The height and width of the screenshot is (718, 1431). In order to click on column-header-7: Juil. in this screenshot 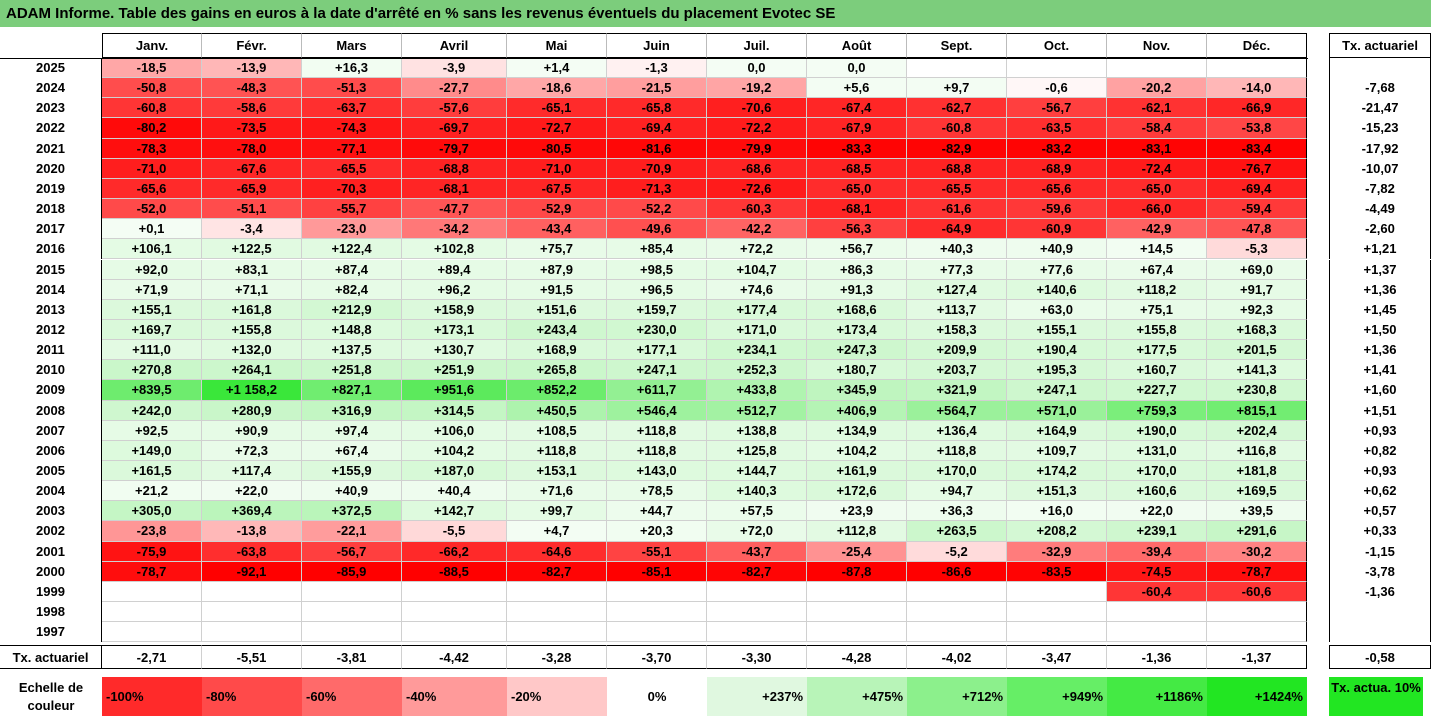, I will do `click(757, 45)`.